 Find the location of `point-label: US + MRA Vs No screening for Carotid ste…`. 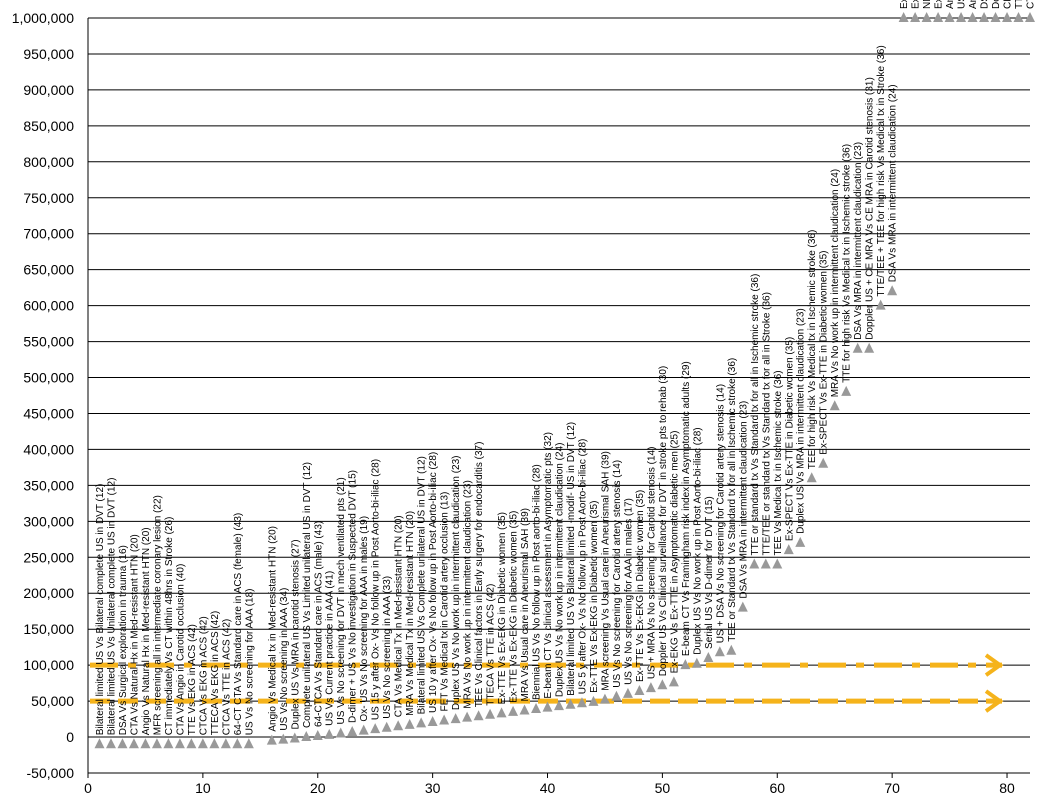

point-label: US + MRA Vs No screening for Carotid ste… is located at coordinates (651, 563).